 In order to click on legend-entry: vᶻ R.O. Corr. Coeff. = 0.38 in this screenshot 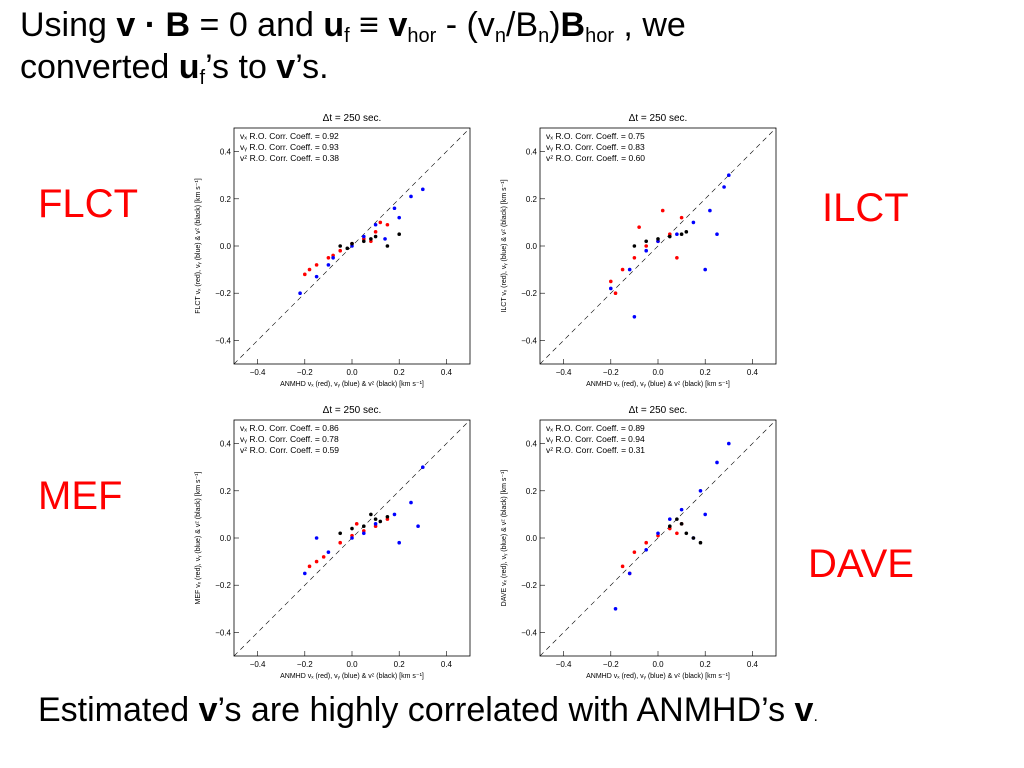, I will do `click(289, 158)`.